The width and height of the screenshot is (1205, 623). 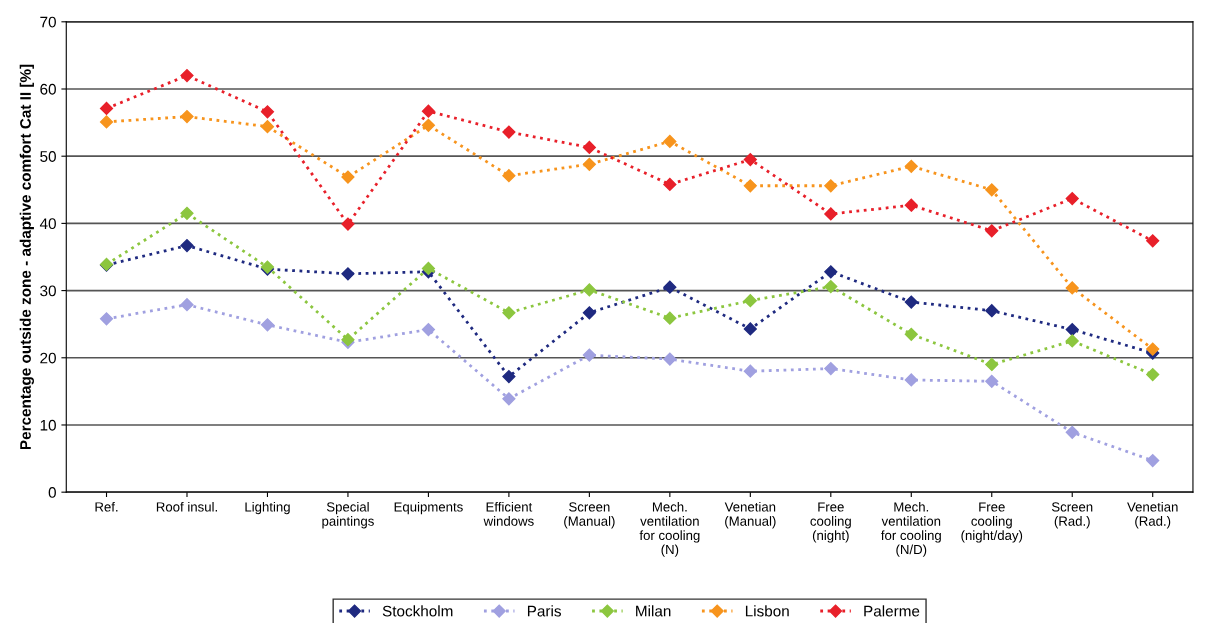 I want to click on x-tick-label: Ref., so click(x=106, y=506).